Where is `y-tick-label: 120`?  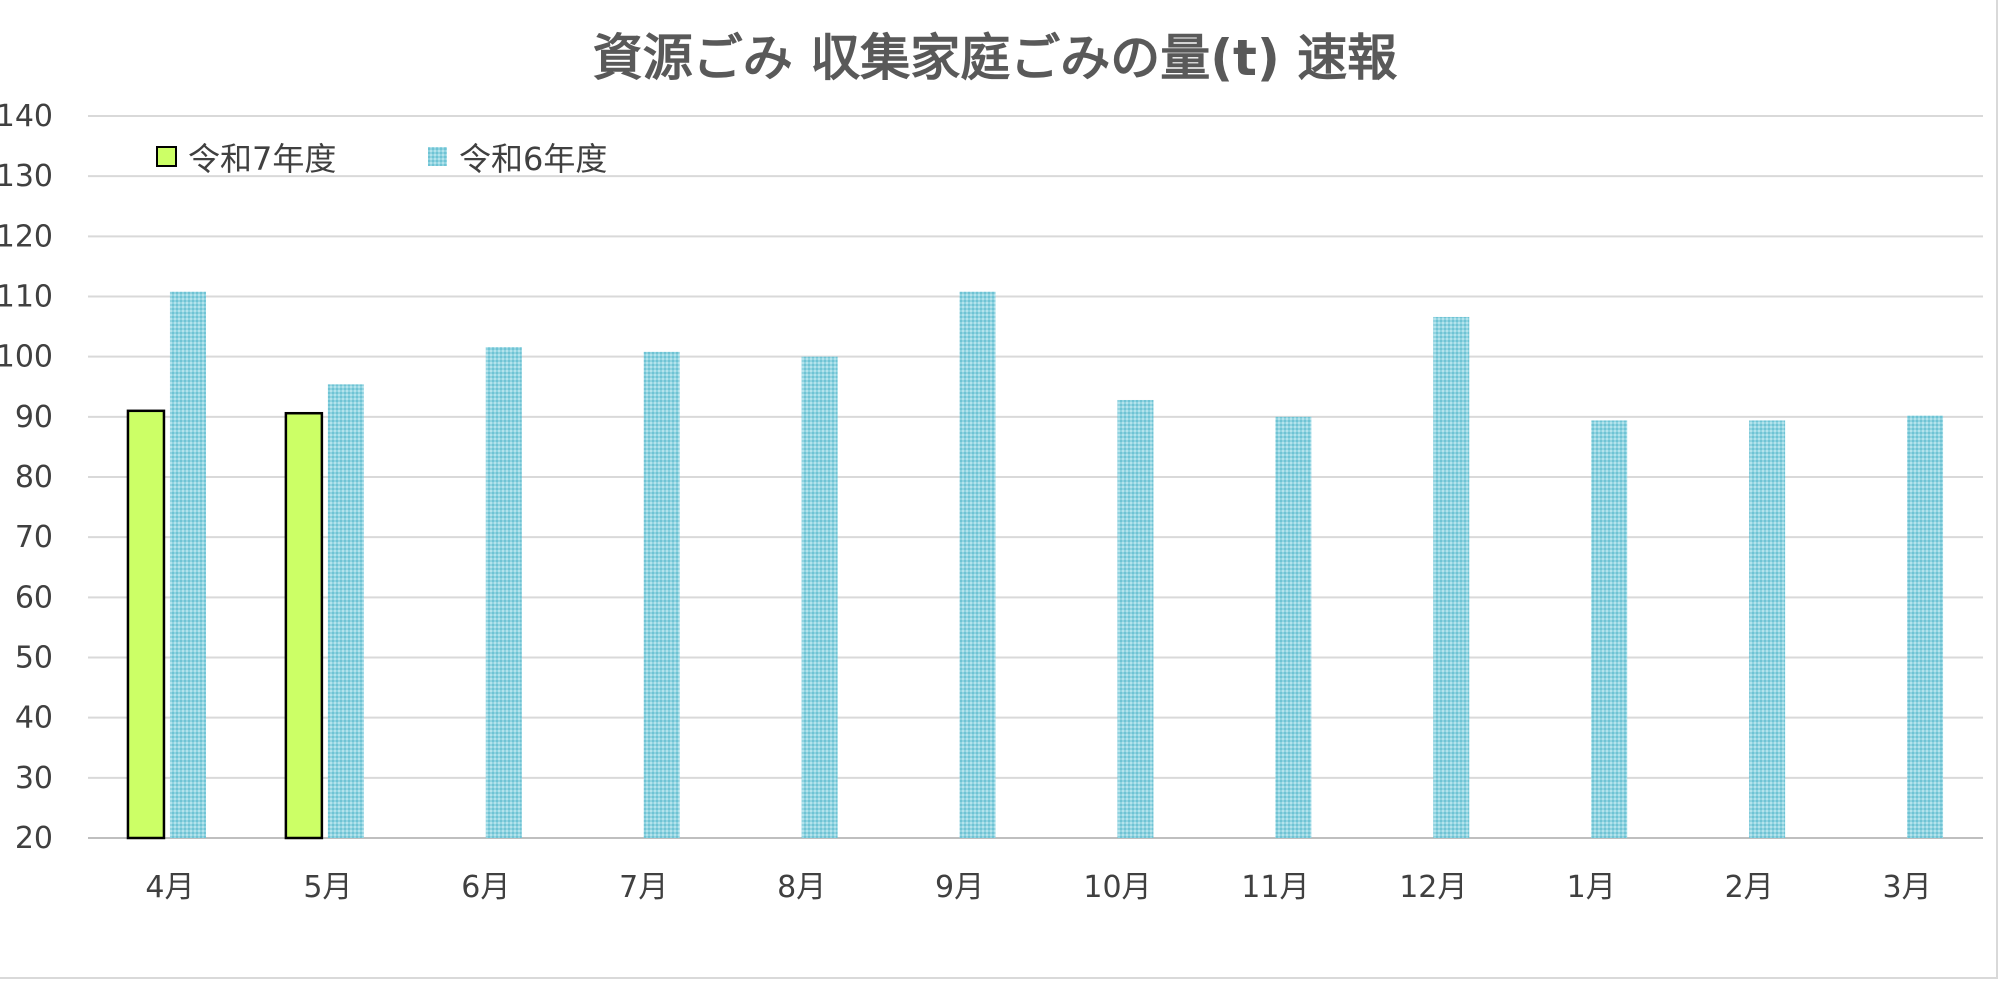 y-tick-label: 120 is located at coordinates (26, 236).